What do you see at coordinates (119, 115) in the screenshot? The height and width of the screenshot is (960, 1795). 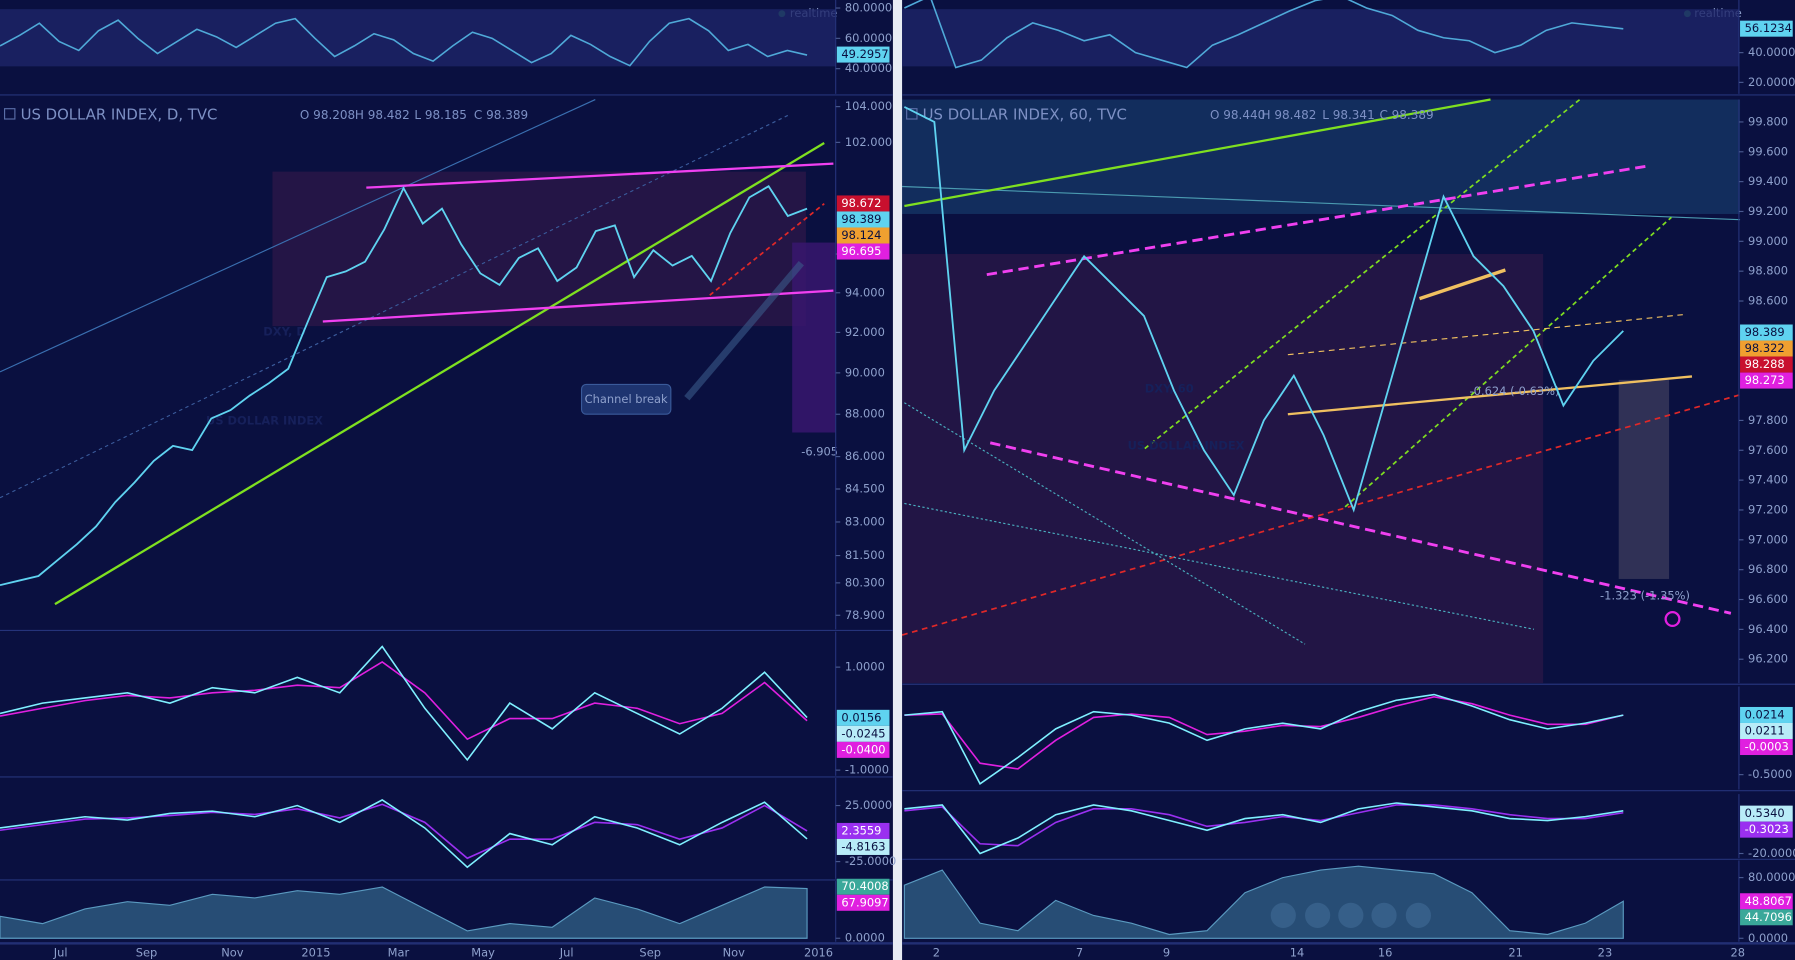 I see `symbol-title: US DOLLAR INDEX, D, TVC` at bounding box center [119, 115].